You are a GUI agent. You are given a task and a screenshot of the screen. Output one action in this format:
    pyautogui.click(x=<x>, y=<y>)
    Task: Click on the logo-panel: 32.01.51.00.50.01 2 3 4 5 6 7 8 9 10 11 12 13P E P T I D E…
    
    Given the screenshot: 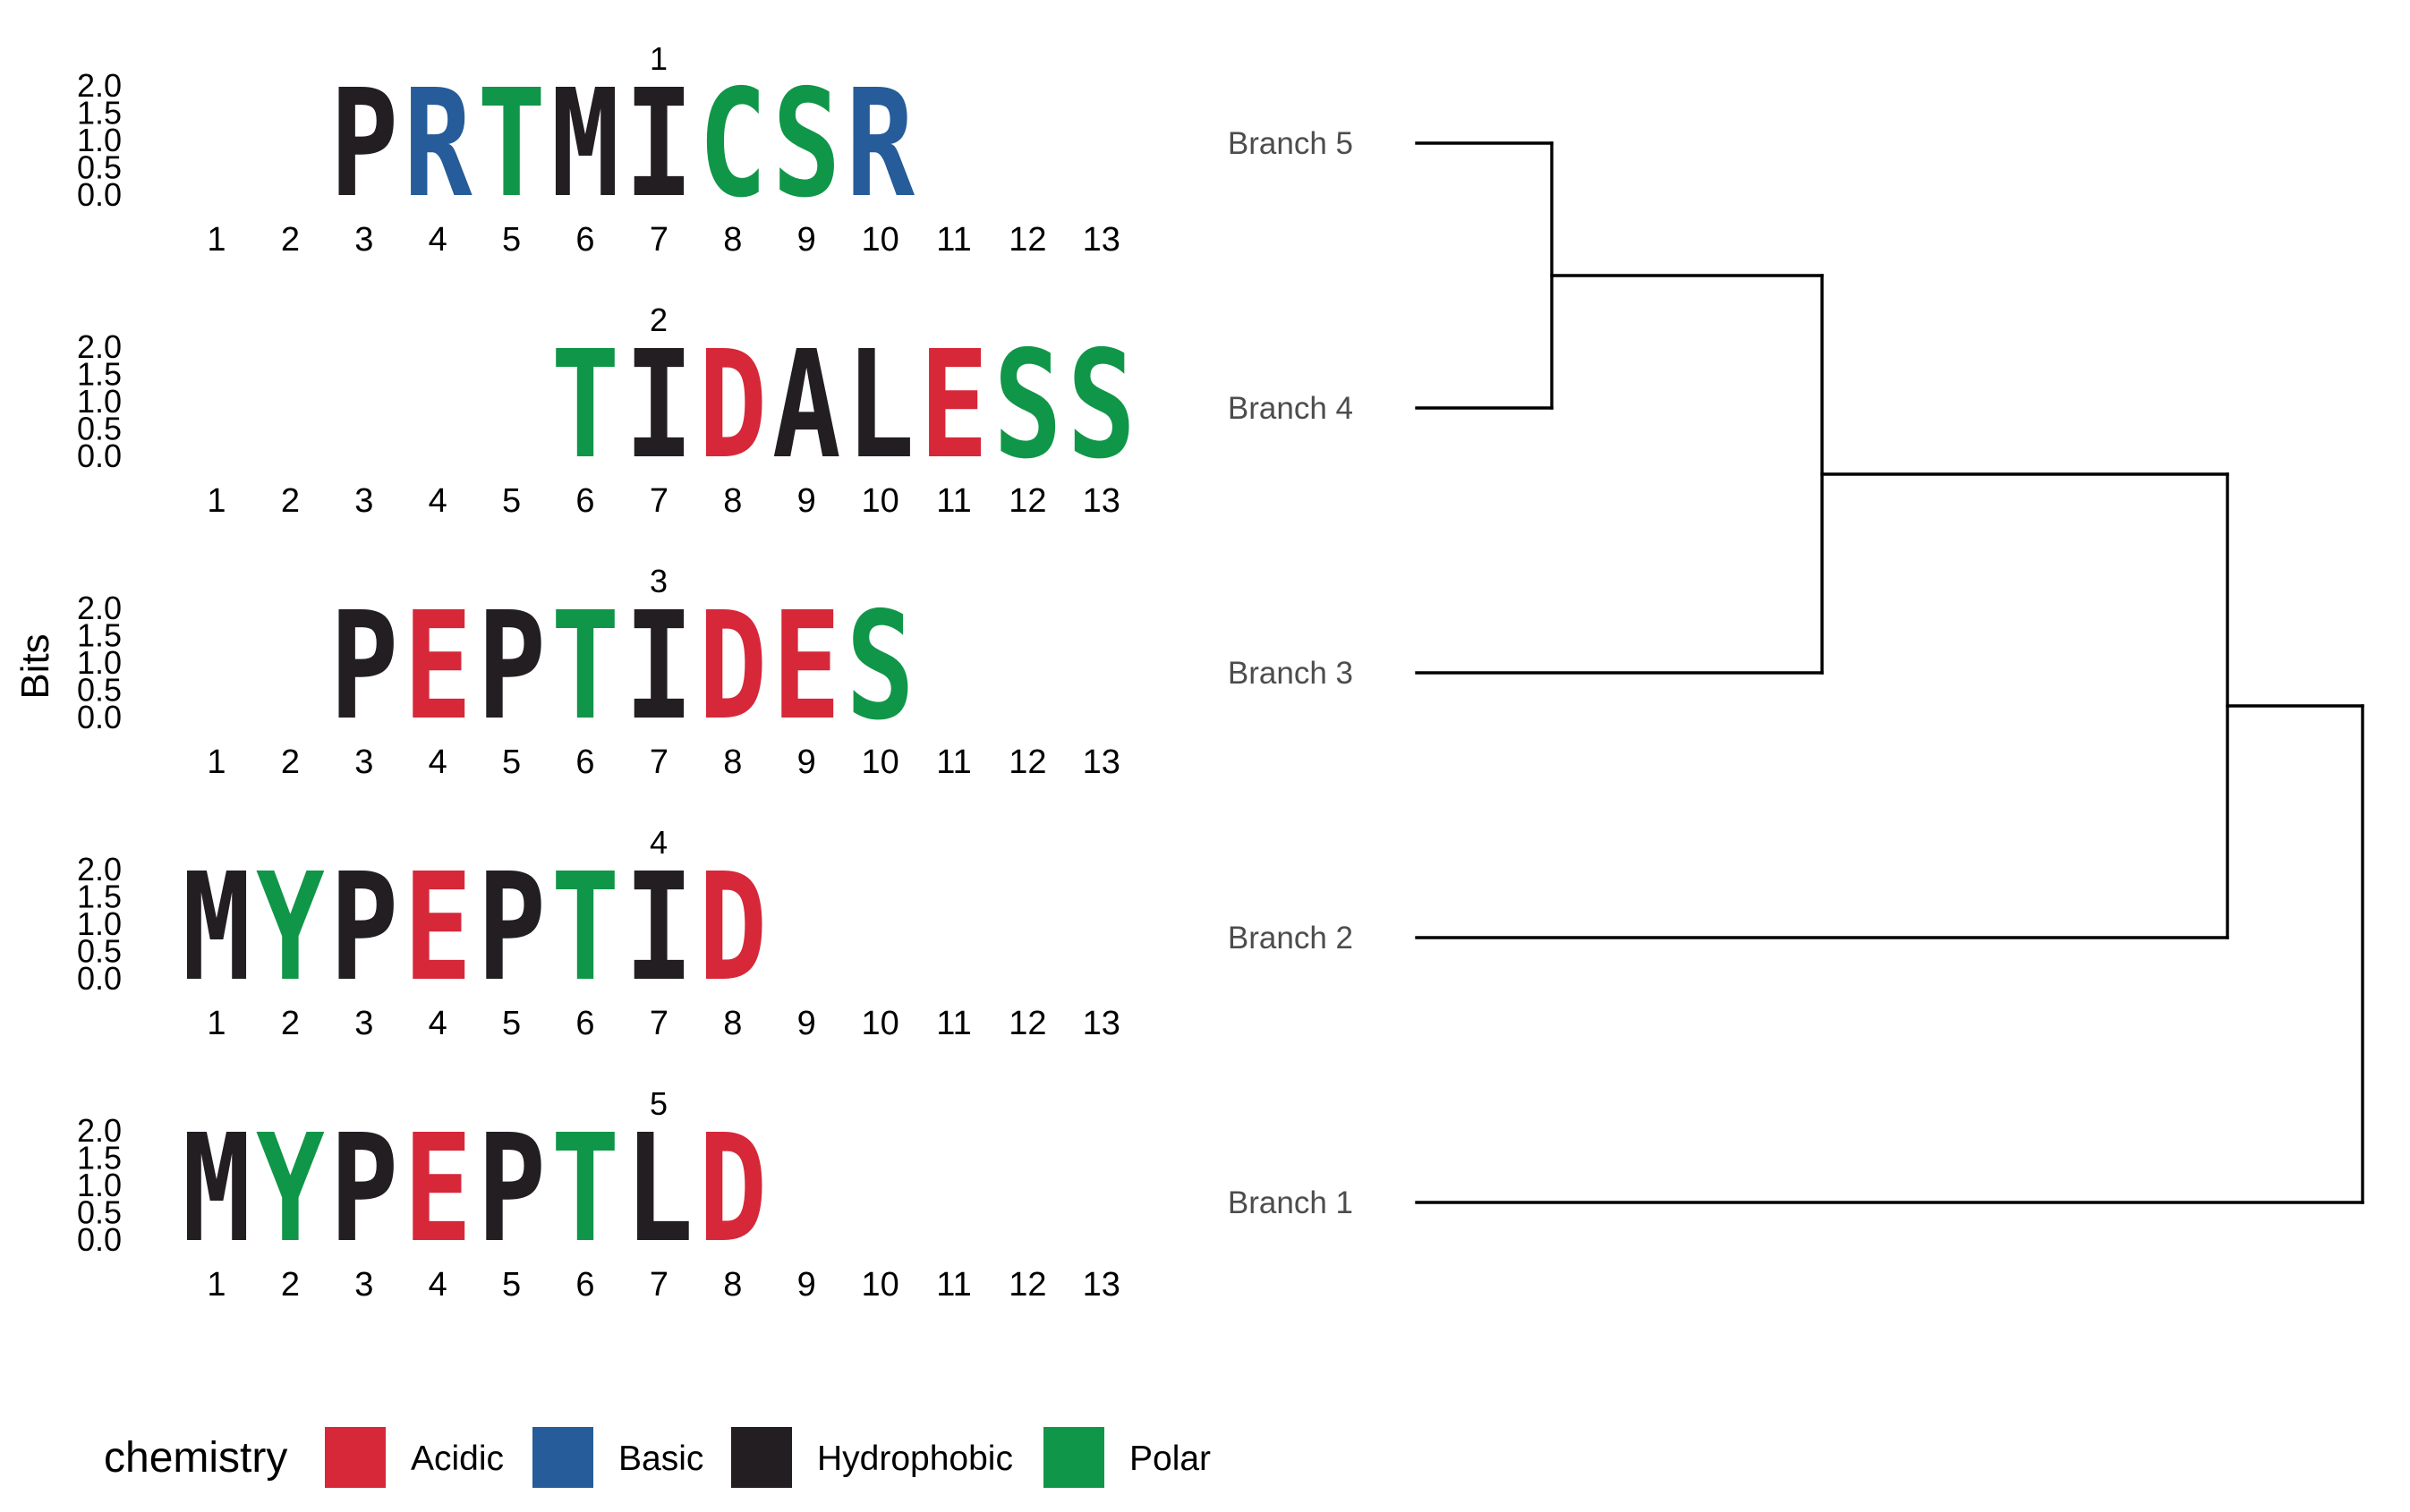 What is the action you would take?
    pyautogui.click(x=598, y=672)
    